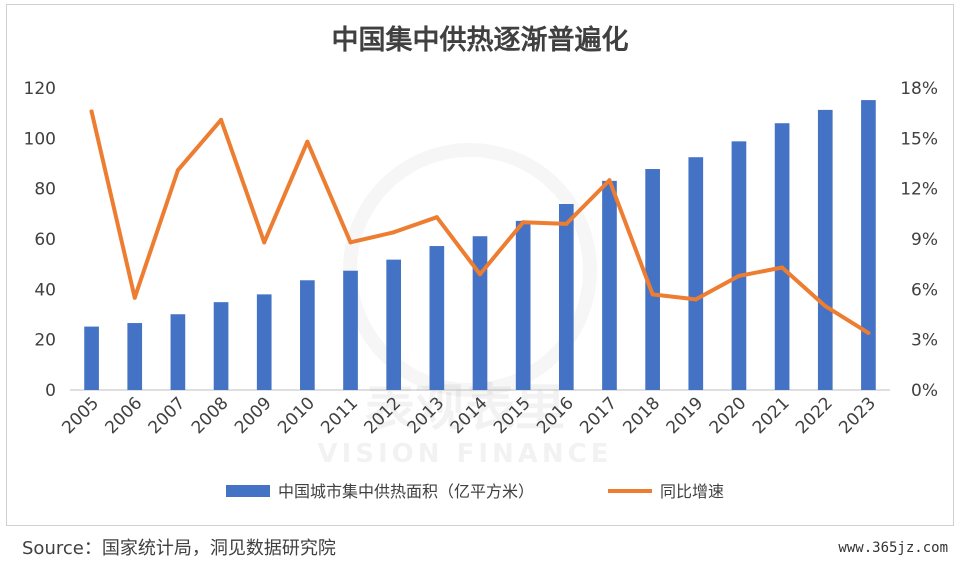  I want to click on y-right-tick-label: 15%, so click(919, 139).